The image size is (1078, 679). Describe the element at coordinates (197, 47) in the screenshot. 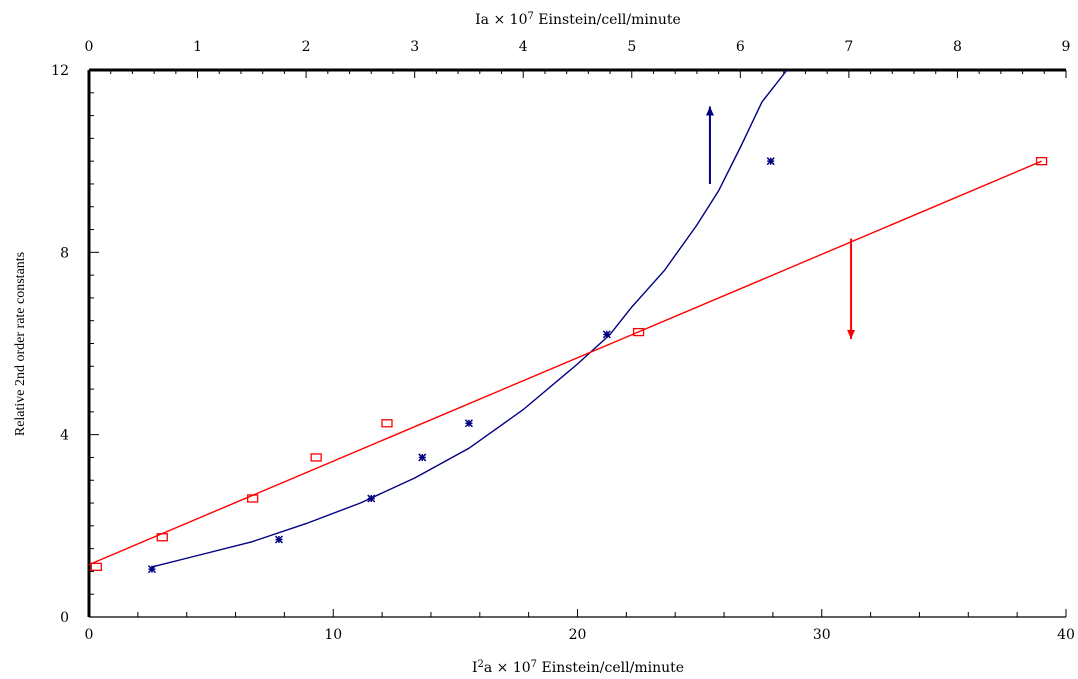

I see `x-top-tick-label: 1` at that location.